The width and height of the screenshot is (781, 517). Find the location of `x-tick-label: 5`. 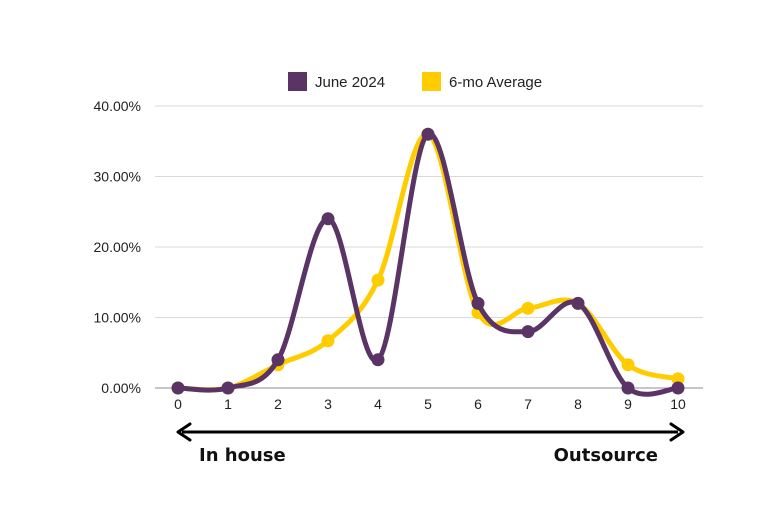

x-tick-label: 5 is located at coordinates (428, 404).